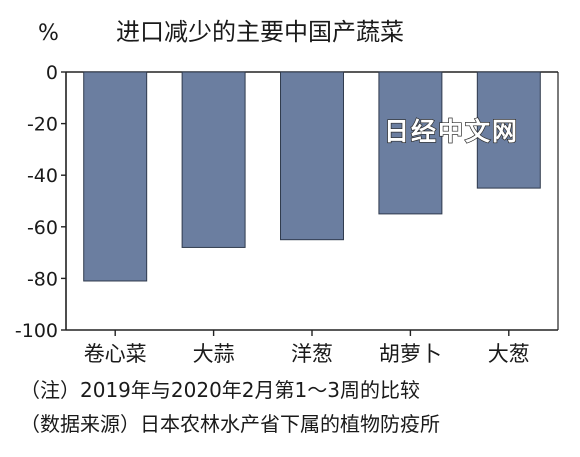 This screenshot has height=457, width=580. I want to click on y-tick-label: -60, so click(42, 228).